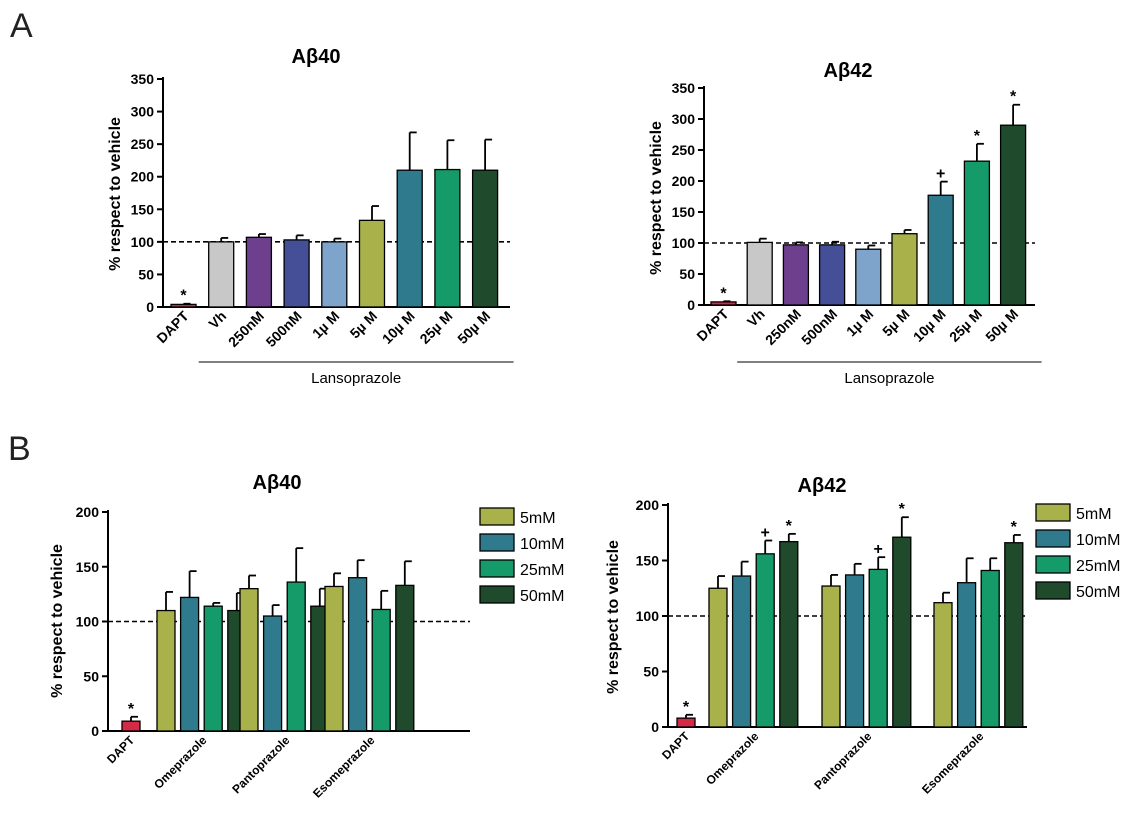  I want to click on bar-pantoprazole-50mm, so click(902, 632).